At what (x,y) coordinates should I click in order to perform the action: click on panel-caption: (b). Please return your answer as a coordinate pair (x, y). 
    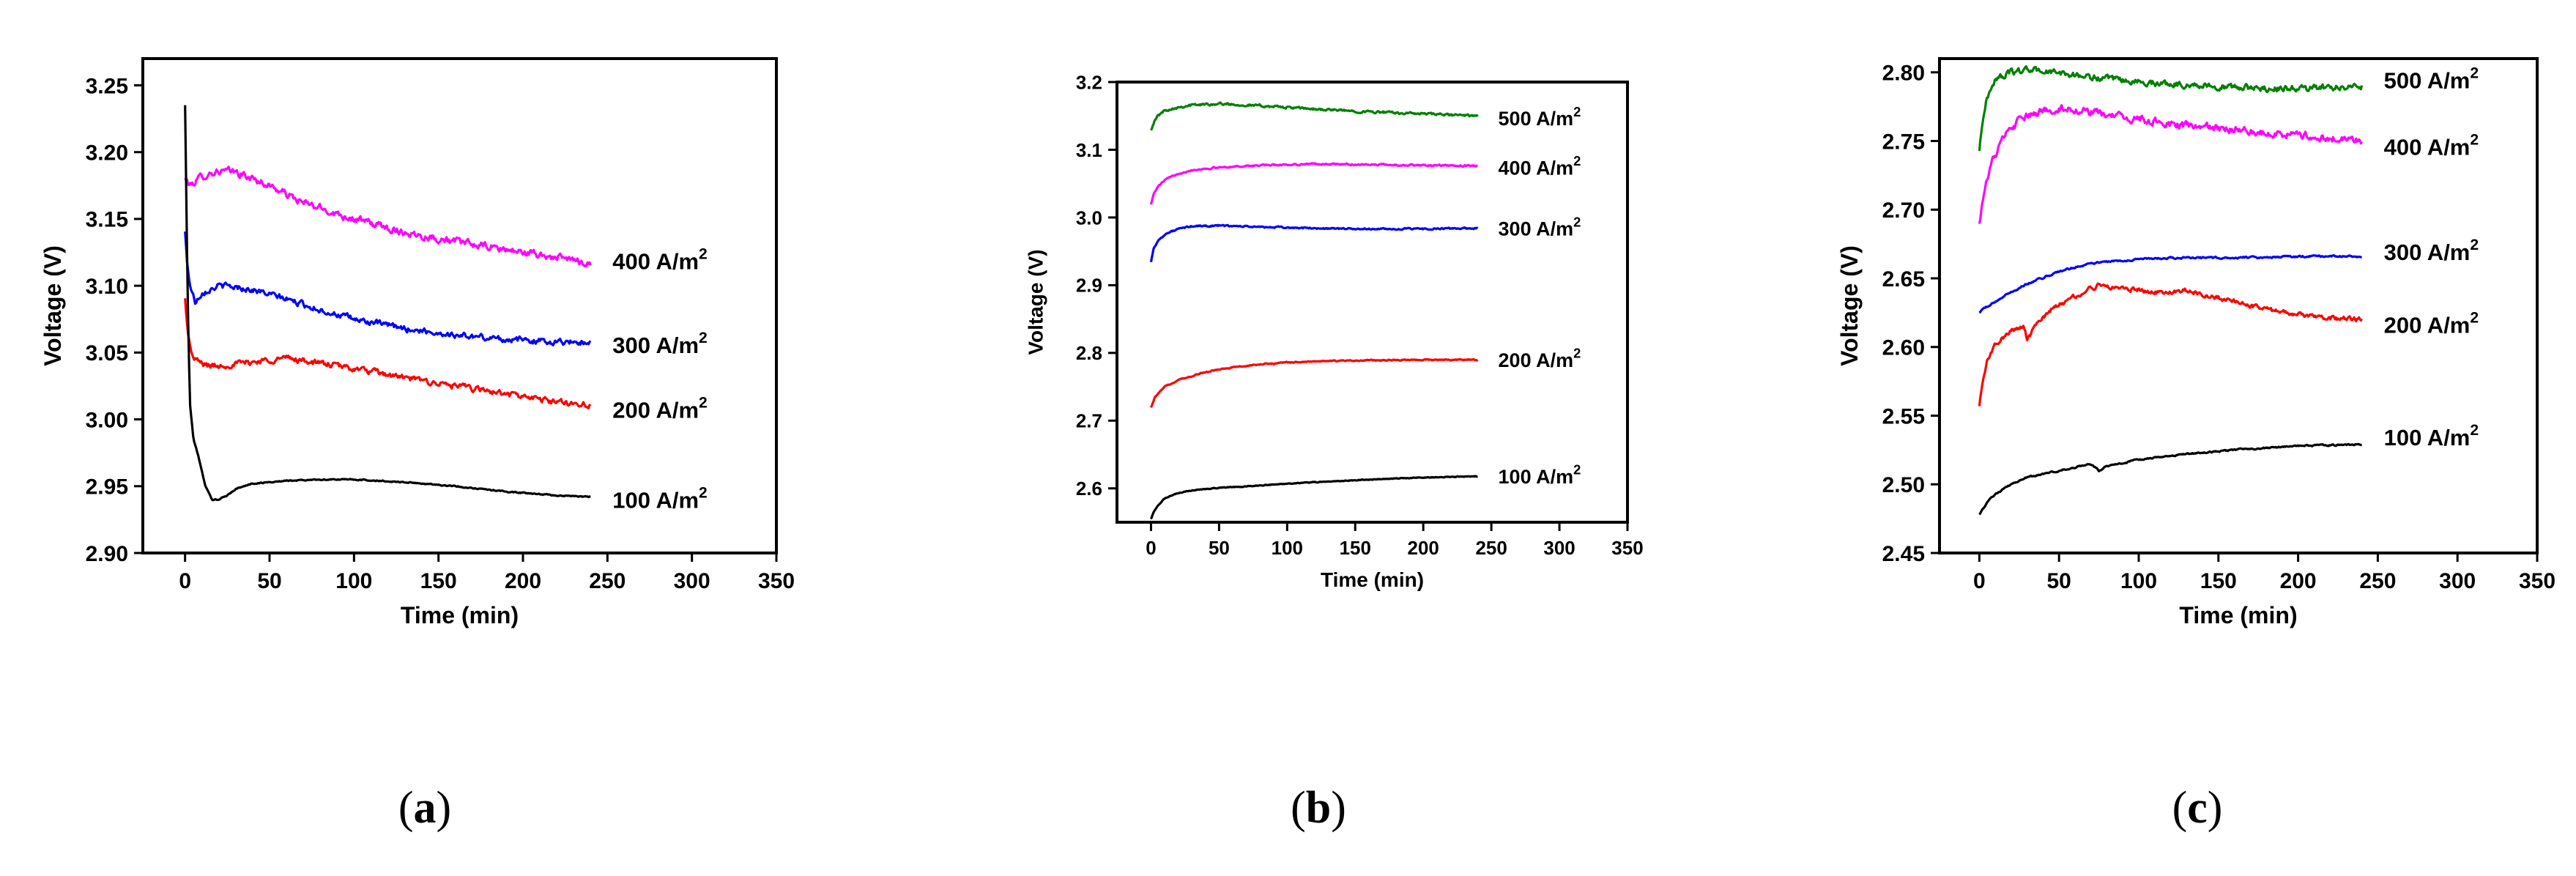
    Looking at the image, I should click on (1318, 808).